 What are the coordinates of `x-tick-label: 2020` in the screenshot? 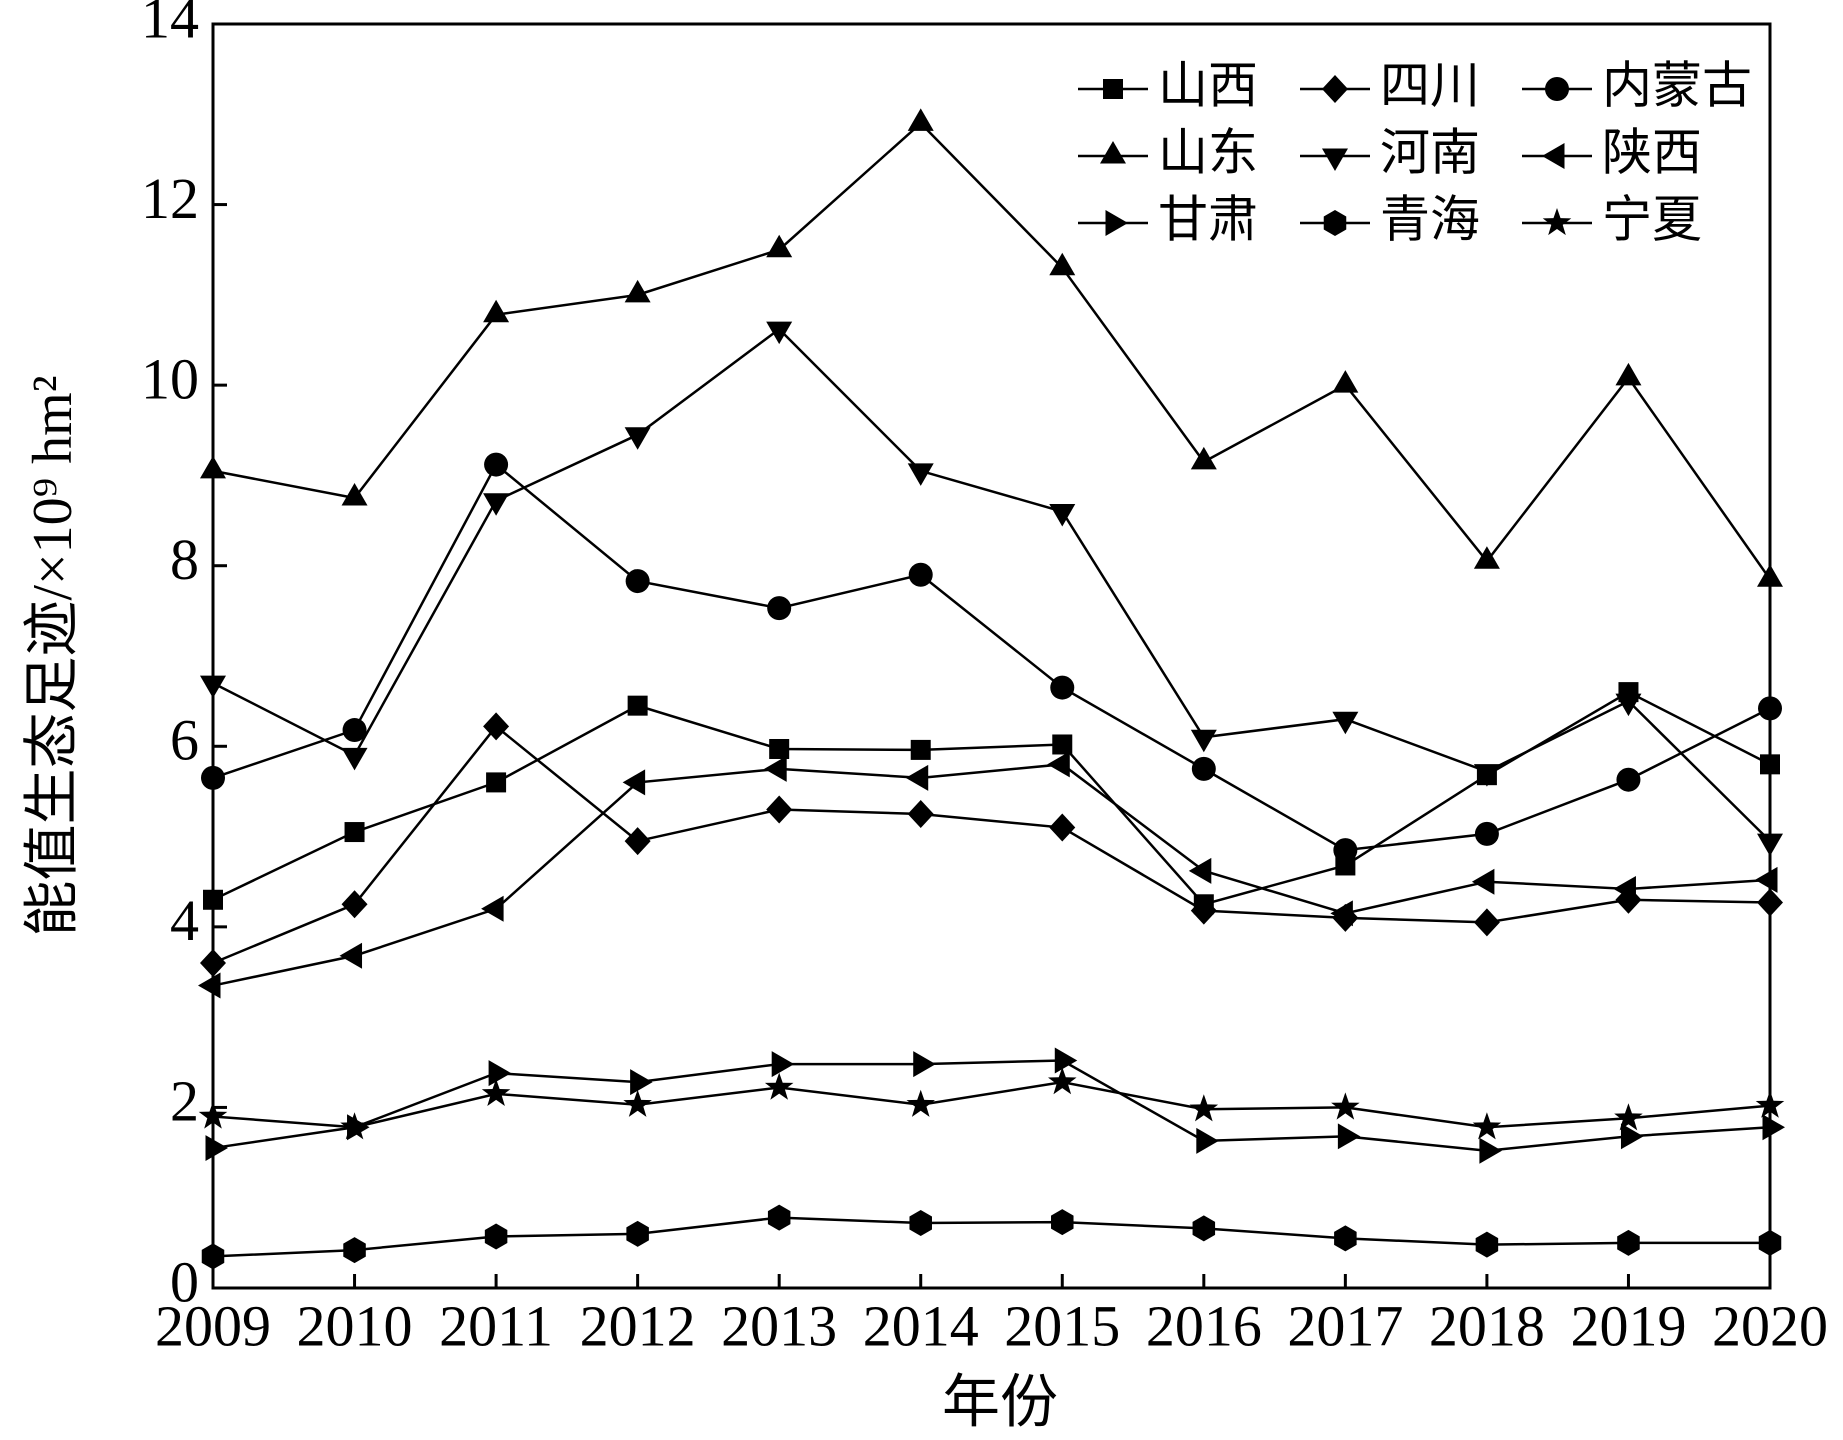 It's located at (1770, 1325).